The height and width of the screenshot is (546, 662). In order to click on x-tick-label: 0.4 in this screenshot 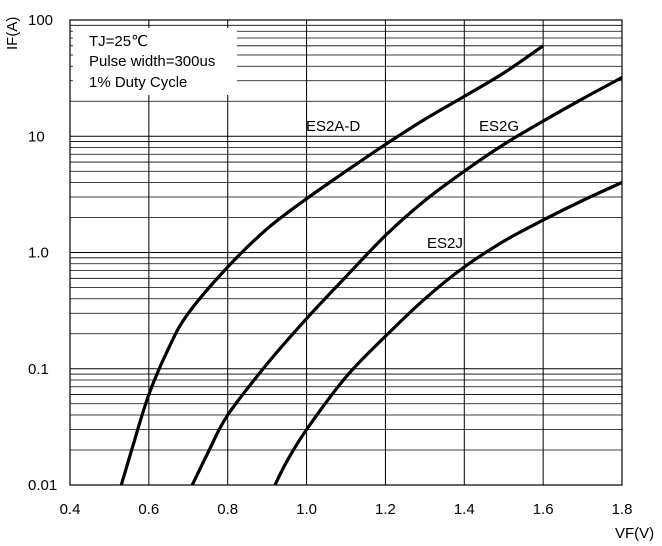, I will do `click(70, 509)`.